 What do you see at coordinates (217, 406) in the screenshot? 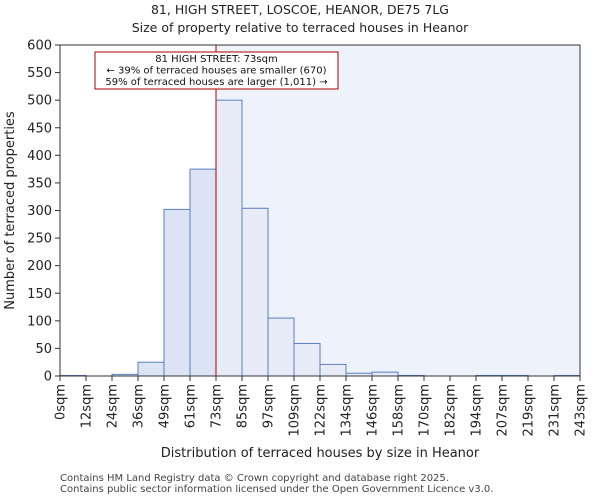
I see `x-tick-label: 73sqm` at bounding box center [217, 406].